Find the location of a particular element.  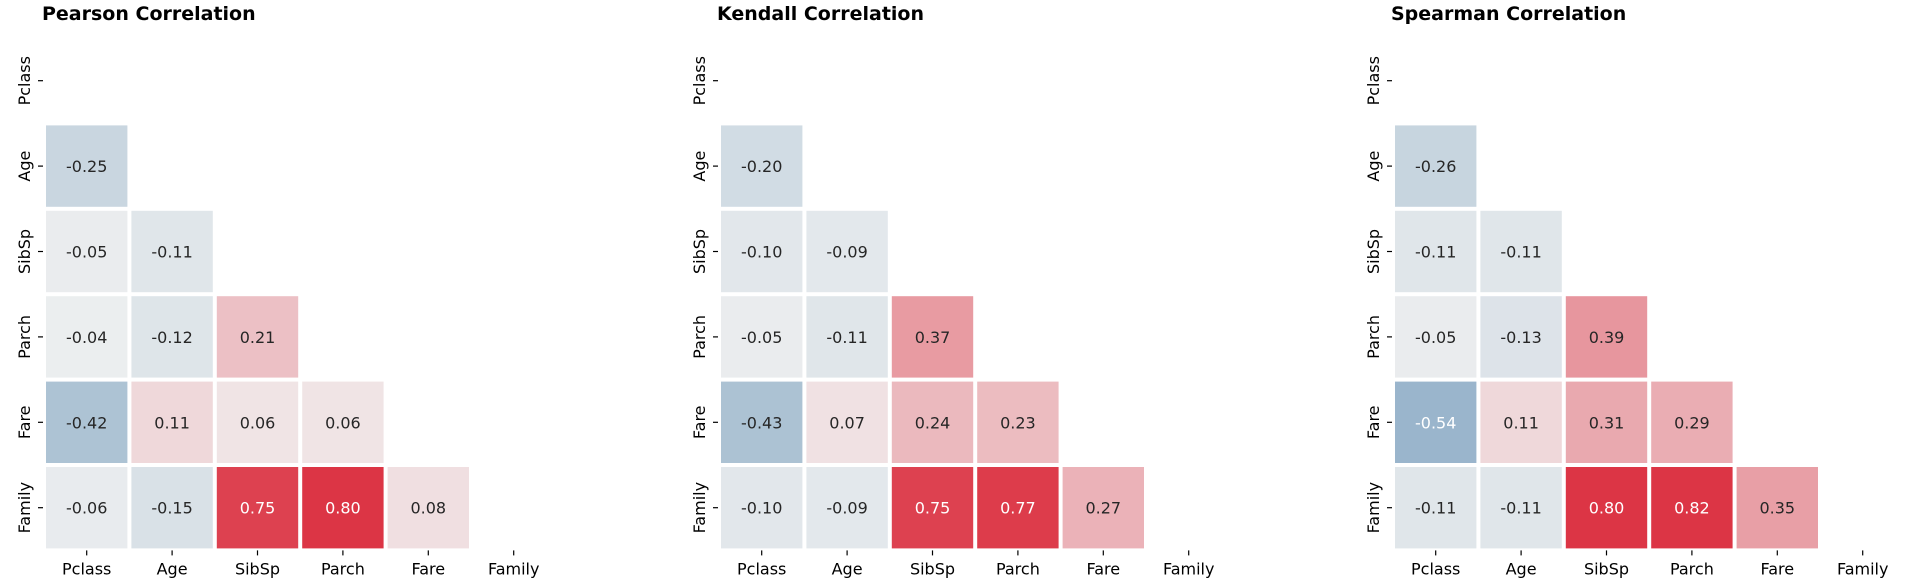

cell-value-label: 0.08 is located at coordinates (428, 508).